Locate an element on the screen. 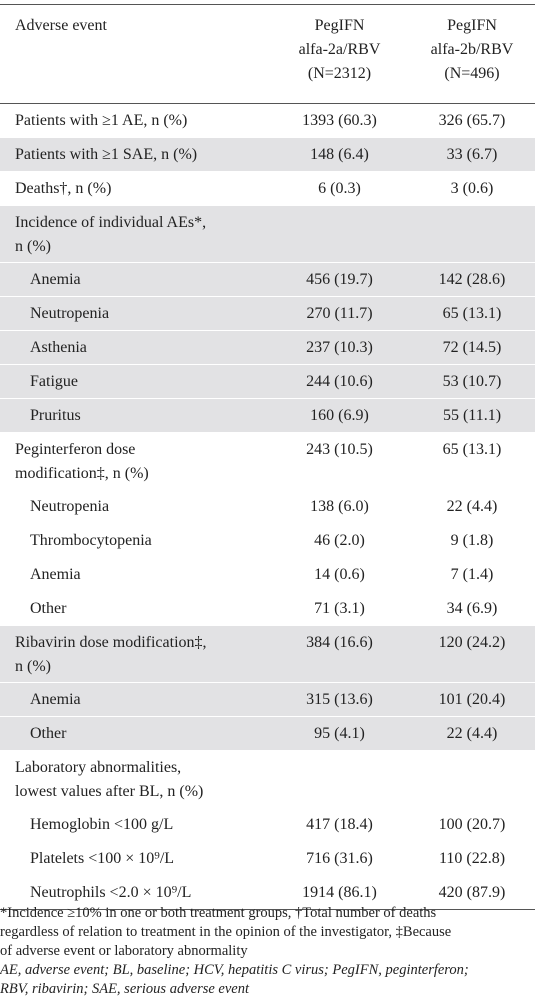 This screenshot has width=535, height=1007. row-value-2a: 270 (11.7) is located at coordinates (339, 312).